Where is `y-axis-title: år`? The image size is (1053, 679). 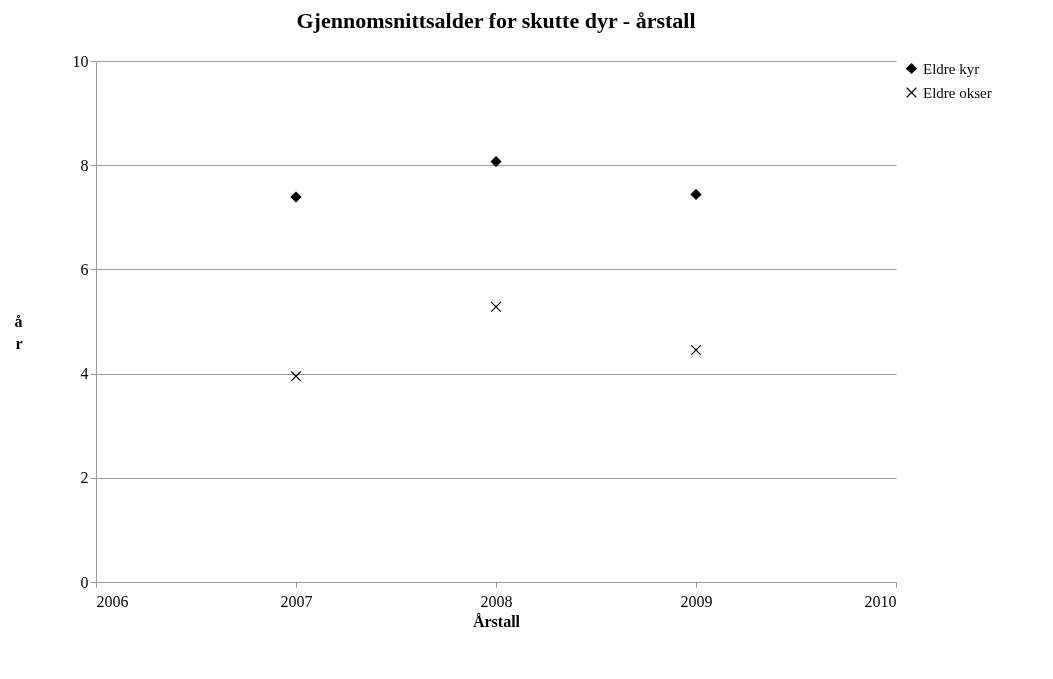
y-axis-title: år is located at coordinates (18, 332).